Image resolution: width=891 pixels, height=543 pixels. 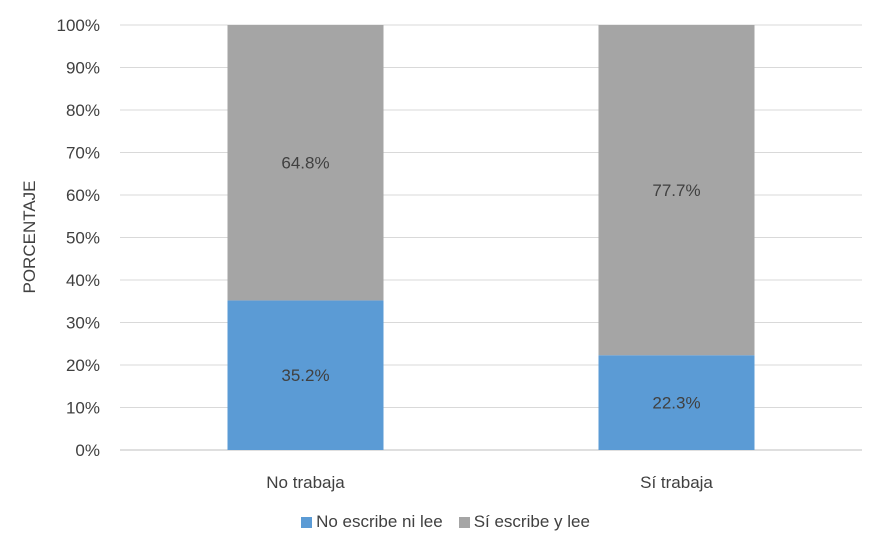 I want to click on data-label: 64.8%, so click(x=305, y=163).